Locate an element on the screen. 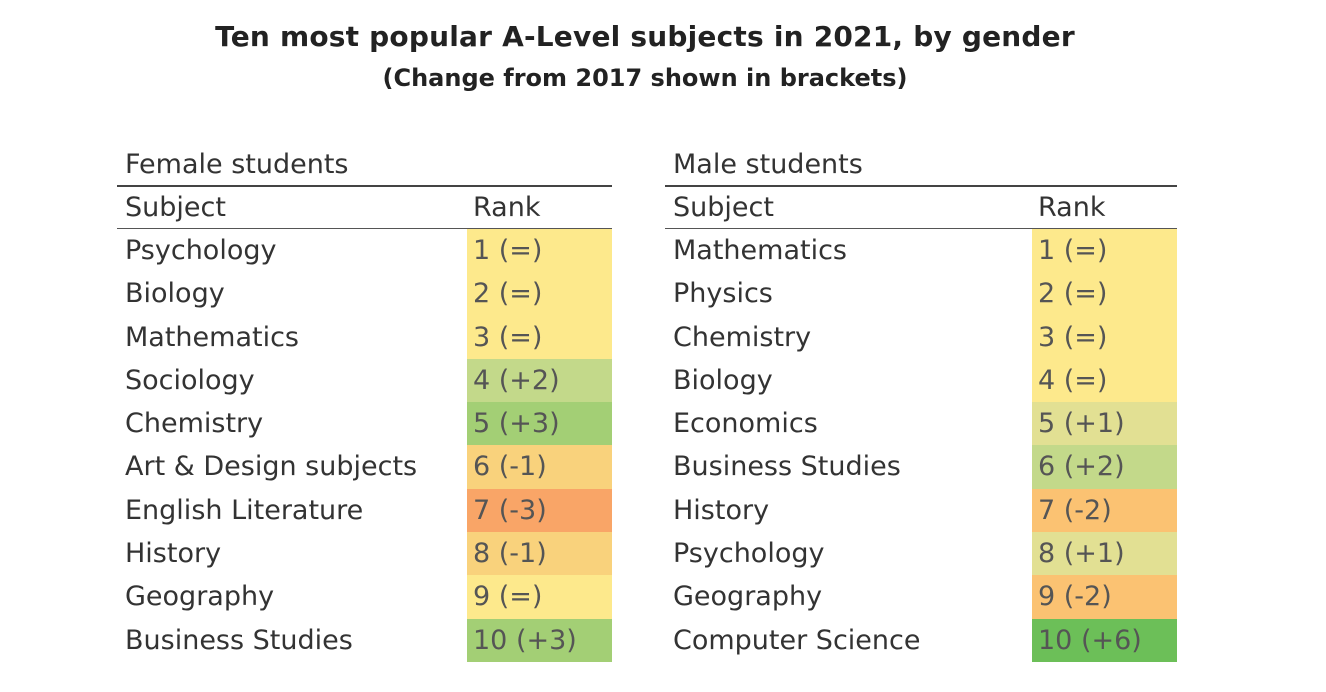 The height and width of the screenshot is (692, 1326). rank-cell: 8 (+1) is located at coordinates (1104, 554).